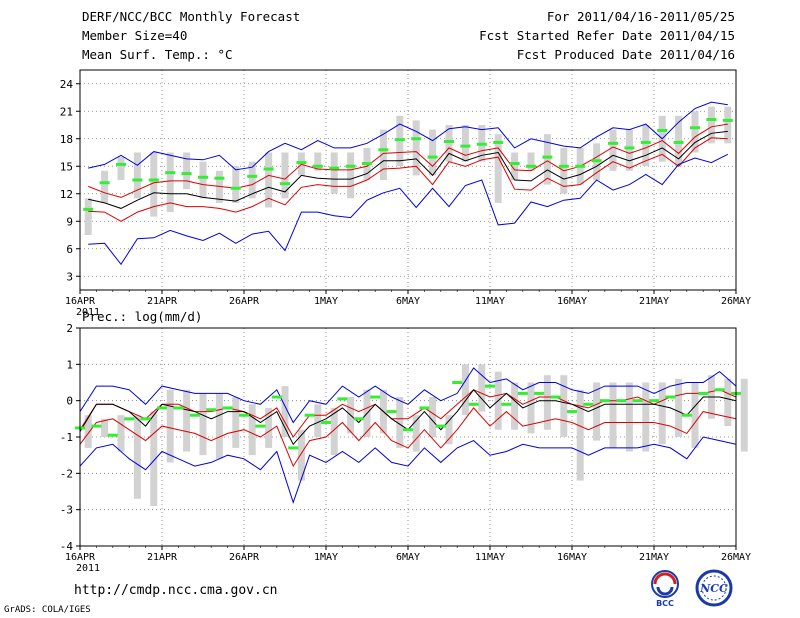 This screenshot has width=800, height=618. I want to click on temperature-y-tick-label: 21, so click(66, 111).